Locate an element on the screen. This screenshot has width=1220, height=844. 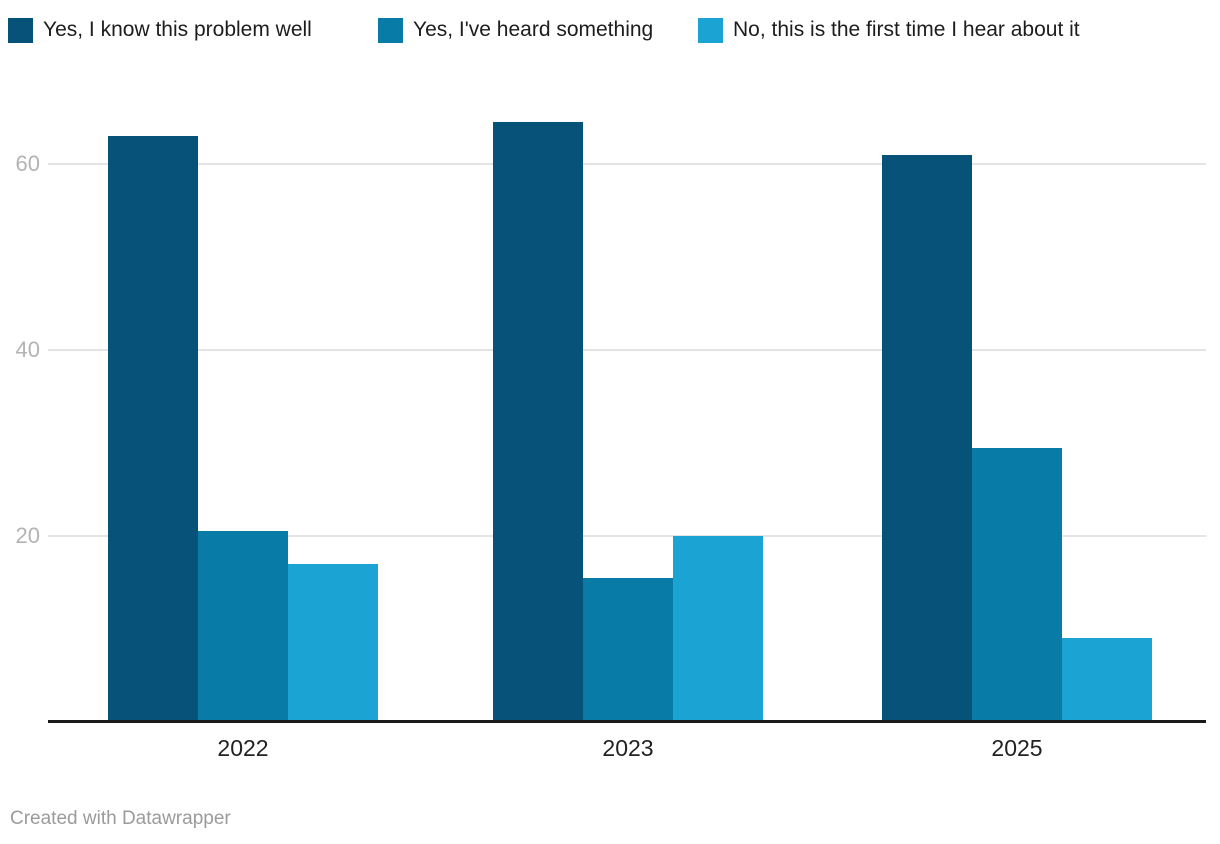
bar-2025-series2 is located at coordinates (1017, 585).